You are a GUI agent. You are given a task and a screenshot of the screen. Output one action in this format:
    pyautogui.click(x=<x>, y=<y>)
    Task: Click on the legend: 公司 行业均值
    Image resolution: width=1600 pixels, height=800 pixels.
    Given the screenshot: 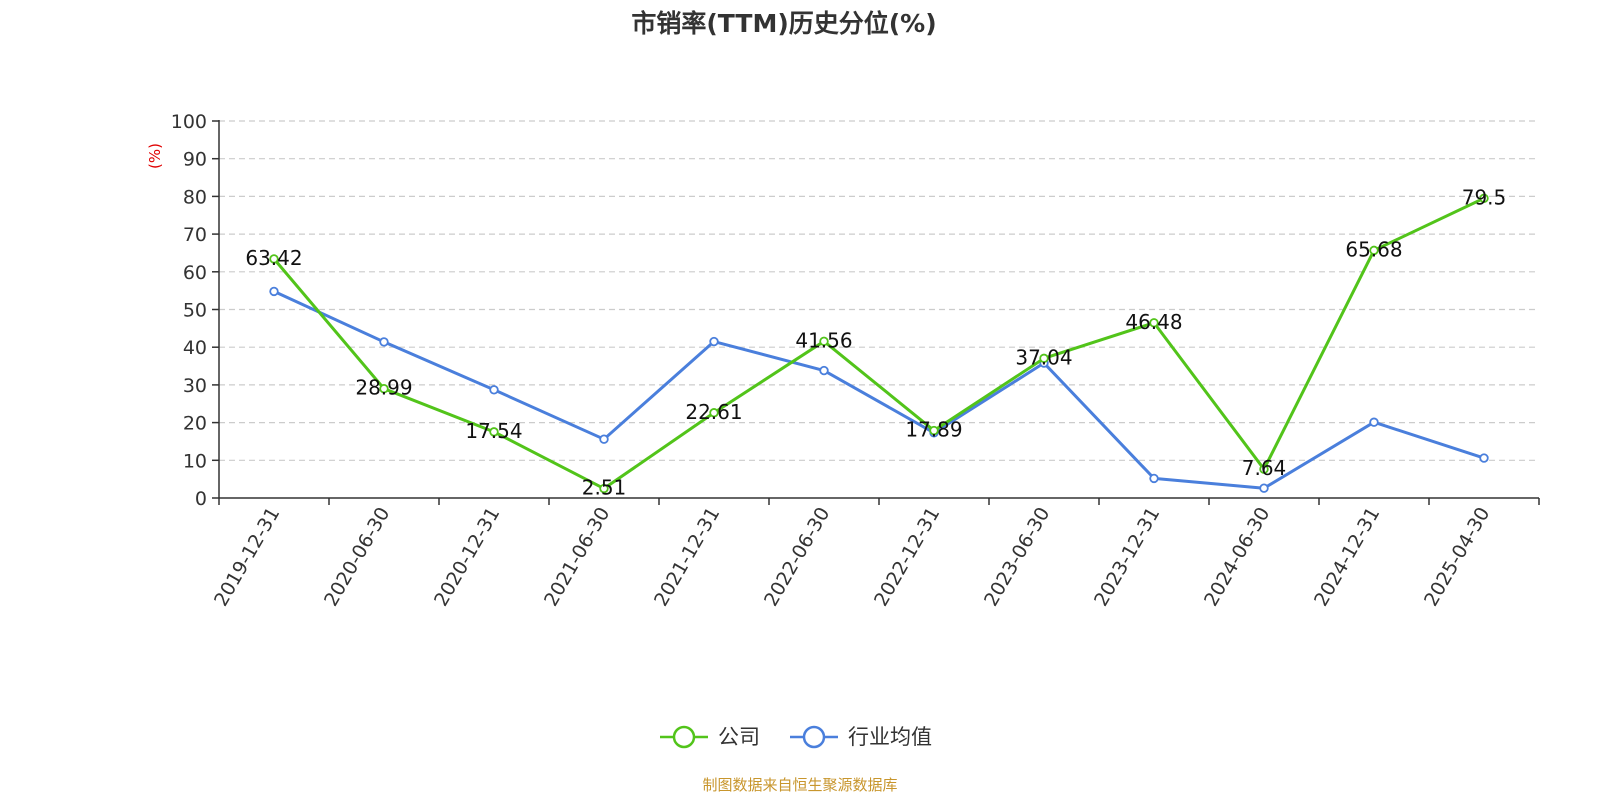 What is the action you would take?
    pyautogui.click(x=796, y=737)
    